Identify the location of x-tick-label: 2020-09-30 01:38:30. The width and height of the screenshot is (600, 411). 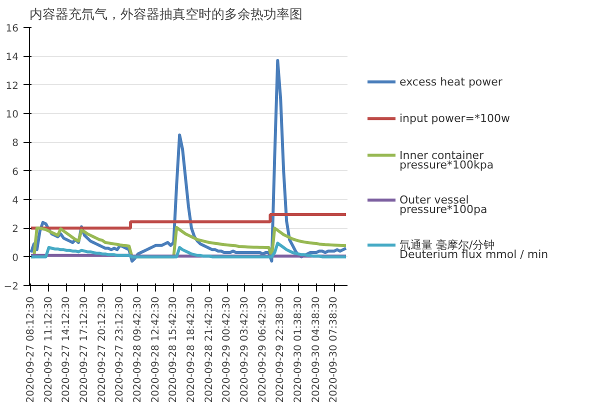
(298, 349).